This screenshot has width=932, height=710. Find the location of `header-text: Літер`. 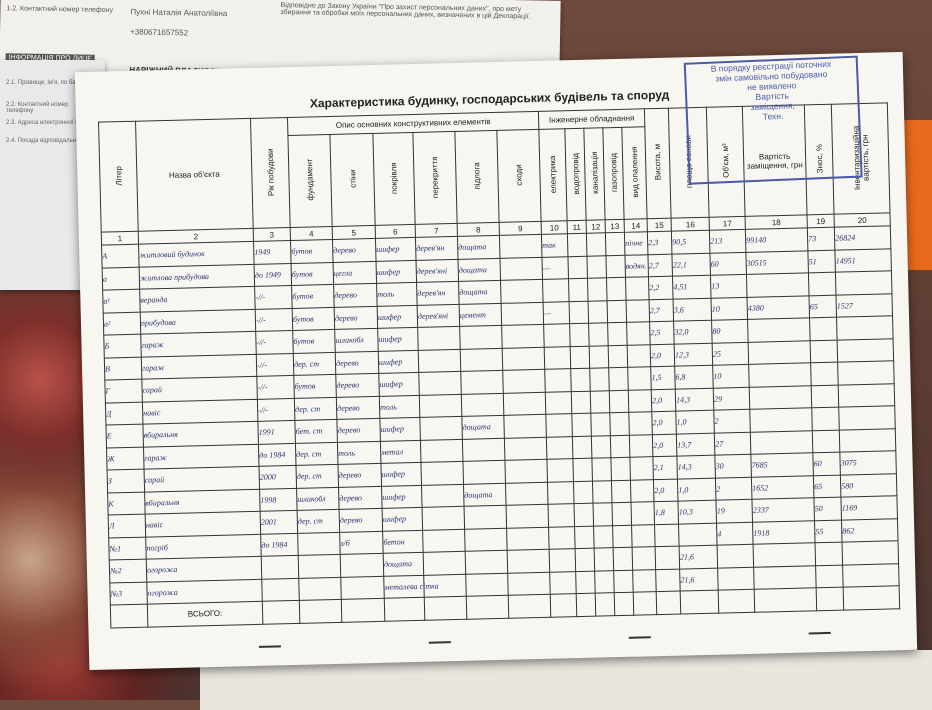

header-text: Літер is located at coordinates (118, 175).